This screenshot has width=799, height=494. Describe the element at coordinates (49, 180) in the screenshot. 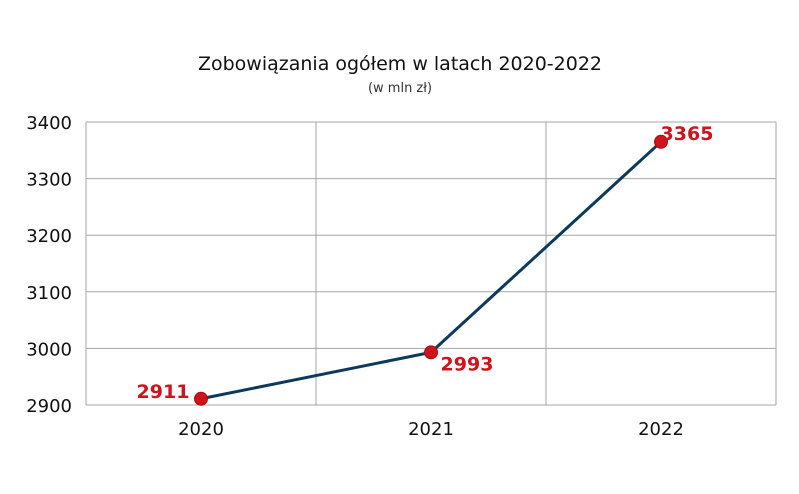

I see `y-tick-label: 3300` at that location.